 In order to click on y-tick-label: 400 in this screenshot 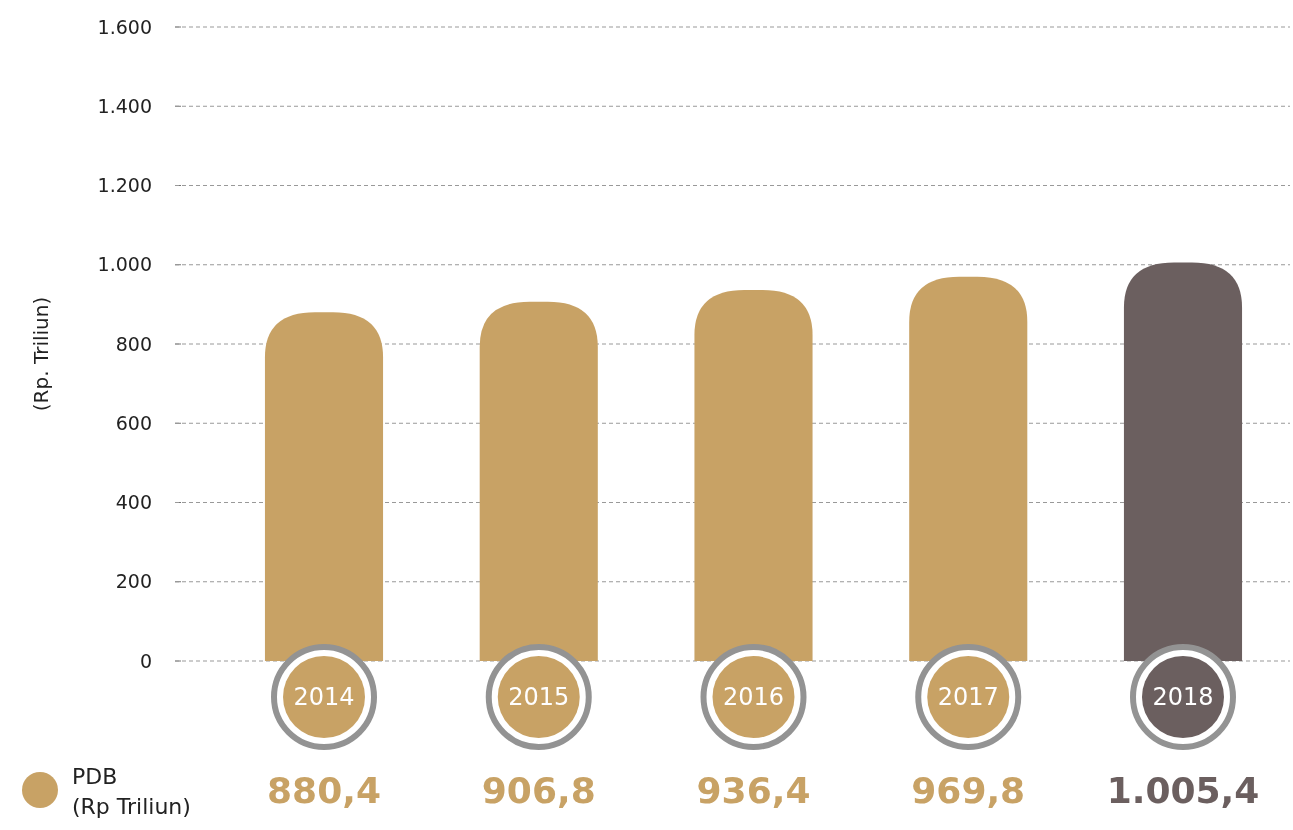, I will do `click(133, 502)`.